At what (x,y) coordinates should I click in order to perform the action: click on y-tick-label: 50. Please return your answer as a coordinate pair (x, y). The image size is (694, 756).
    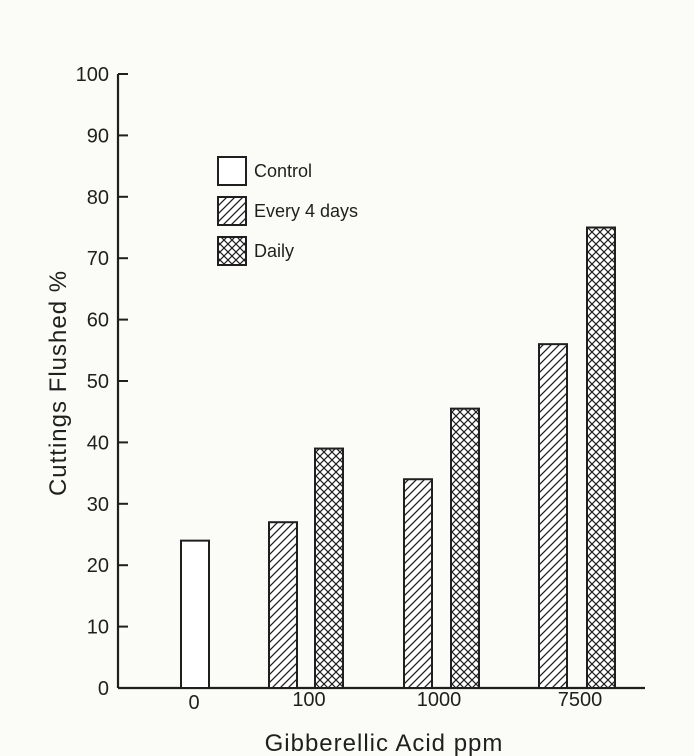
    Looking at the image, I should click on (98, 382).